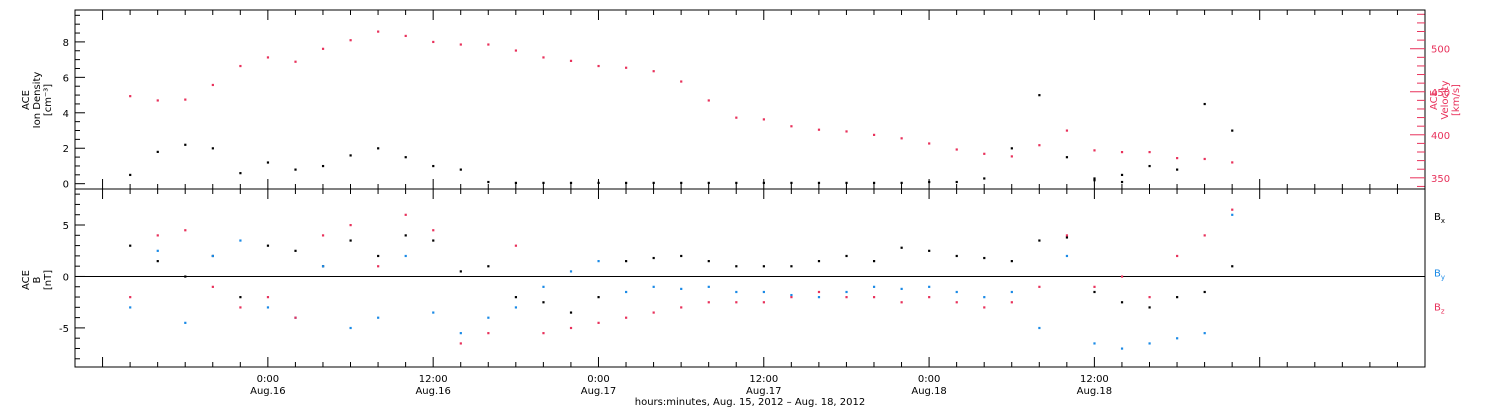  Describe the element at coordinates (1439, 264) in the screenshot. I see `legend: Bx By Bz` at that location.